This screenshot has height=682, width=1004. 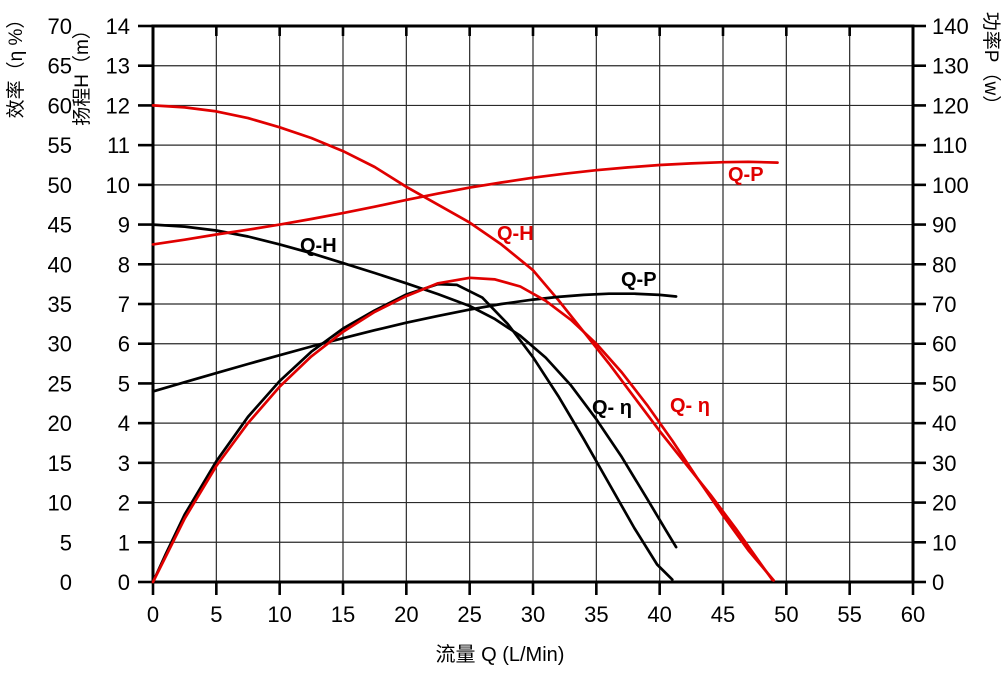 I want to click on efficiency-tick-label: 70, so click(x=60, y=26).